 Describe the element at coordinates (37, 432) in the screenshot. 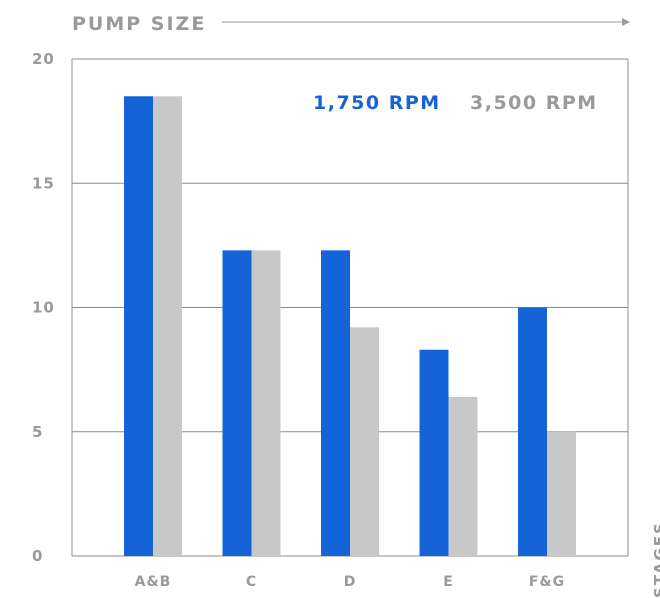

I see `y-tick-label: 5` at that location.